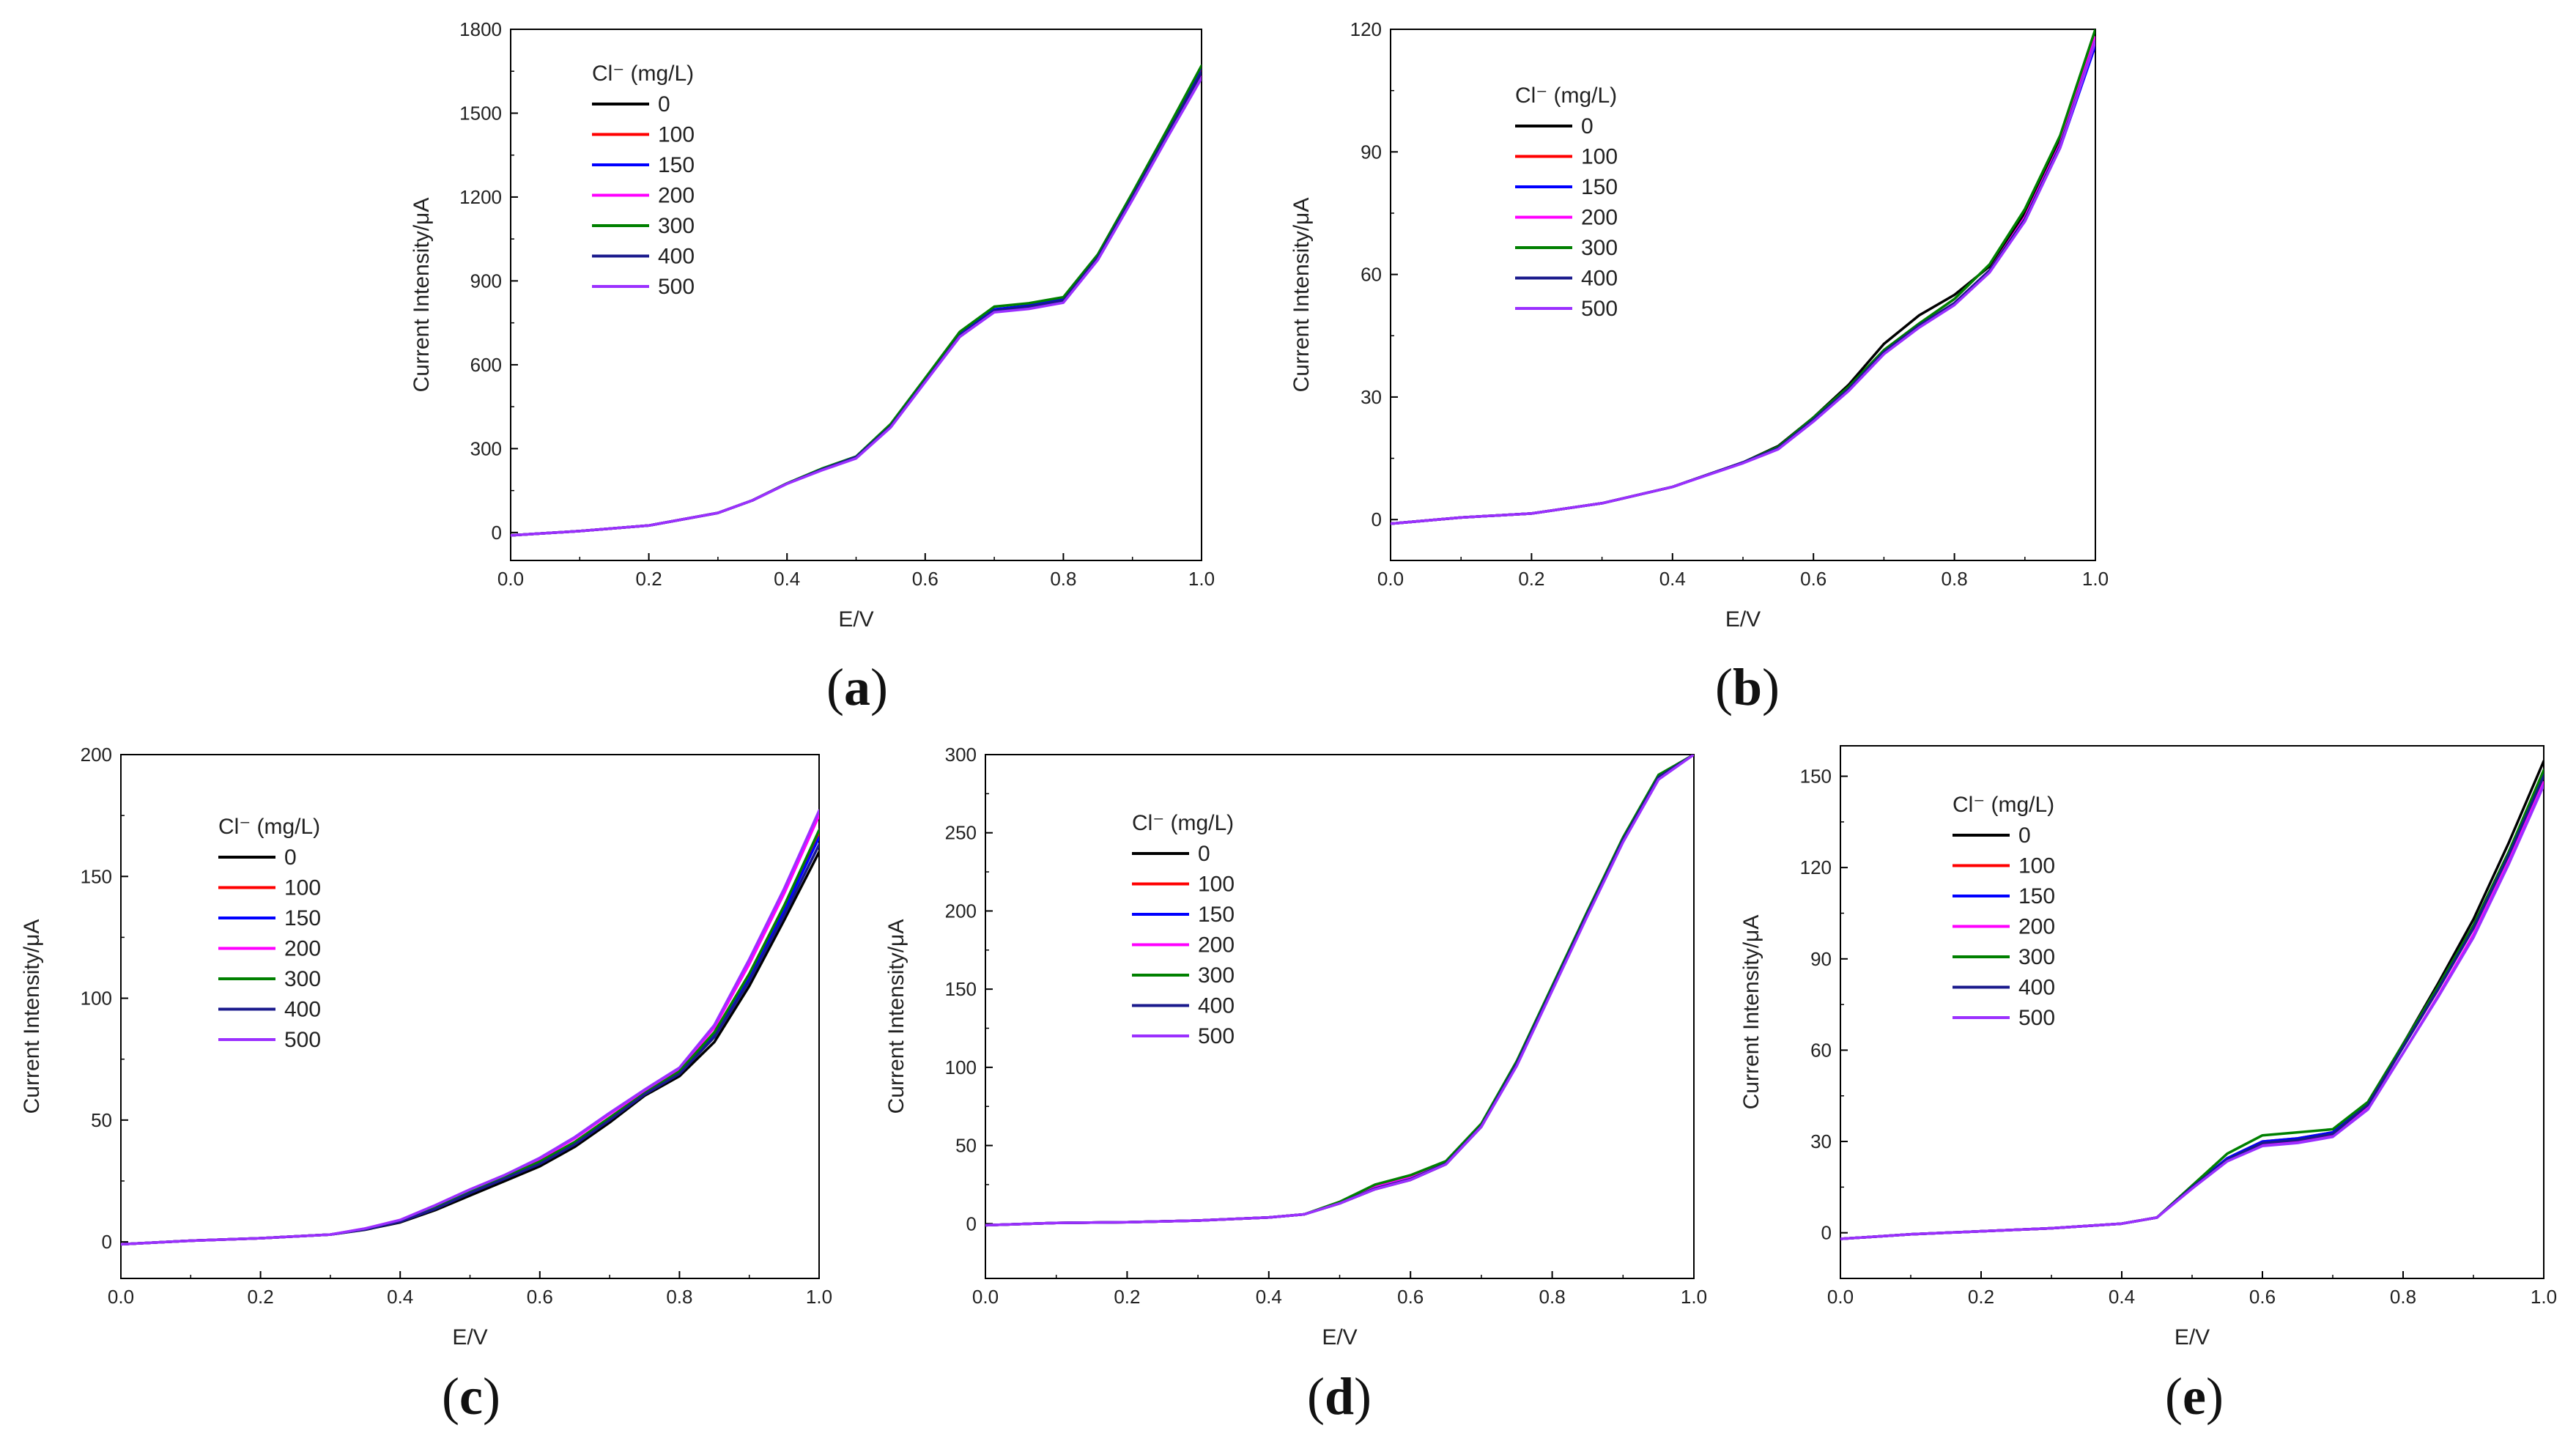 The width and height of the screenshot is (2576, 1444). What do you see at coordinates (1747, 687) in the screenshot?
I see `caption-letter: b` at bounding box center [1747, 687].